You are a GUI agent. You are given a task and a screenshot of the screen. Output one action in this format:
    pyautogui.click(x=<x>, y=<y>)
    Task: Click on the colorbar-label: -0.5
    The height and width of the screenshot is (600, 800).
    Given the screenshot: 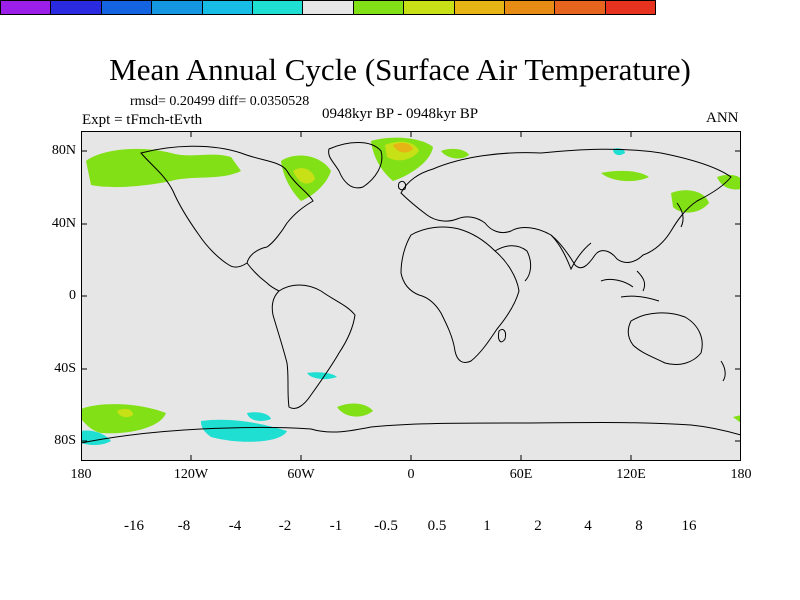 What is the action you would take?
    pyautogui.click(x=386, y=526)
    